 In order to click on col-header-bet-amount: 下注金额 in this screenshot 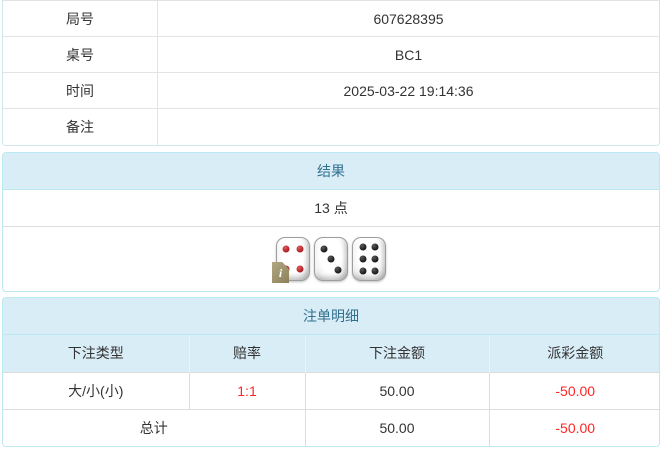, I will do `click(396, 353)`.